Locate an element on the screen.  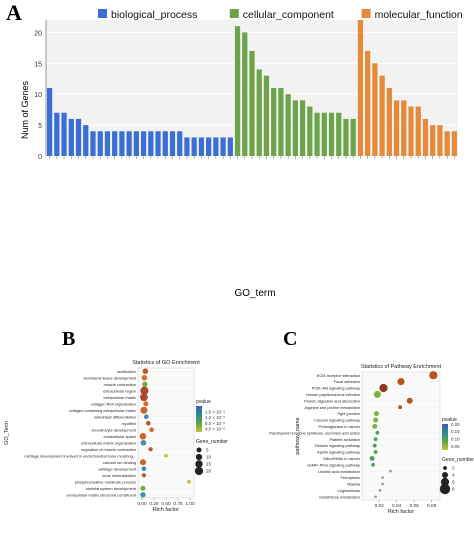
panel-c-size-legend-label: 8 is located at coordinates (453, 489).